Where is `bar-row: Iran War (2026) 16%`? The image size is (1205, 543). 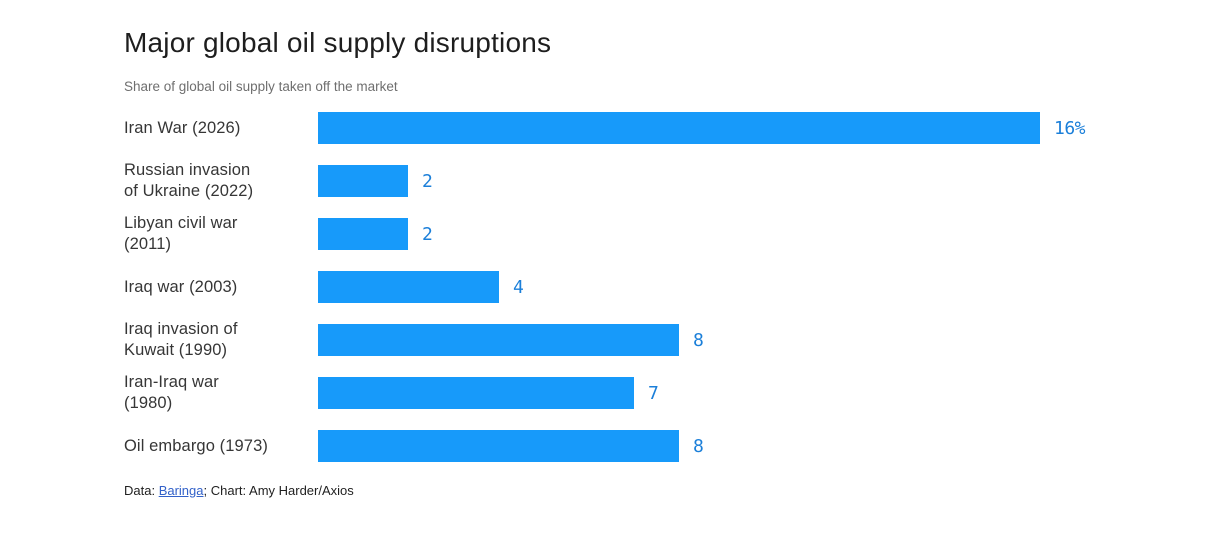
bar-row: Iran War (2026) 16% is located at coordinates (634, 128).